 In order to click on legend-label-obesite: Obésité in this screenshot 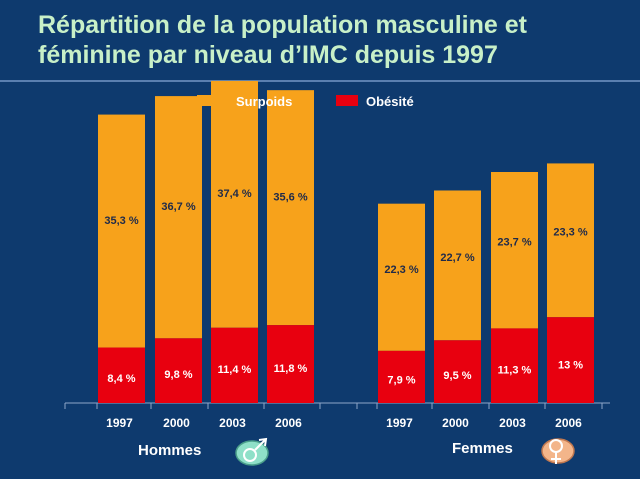, I will do `click(390, 101)`.